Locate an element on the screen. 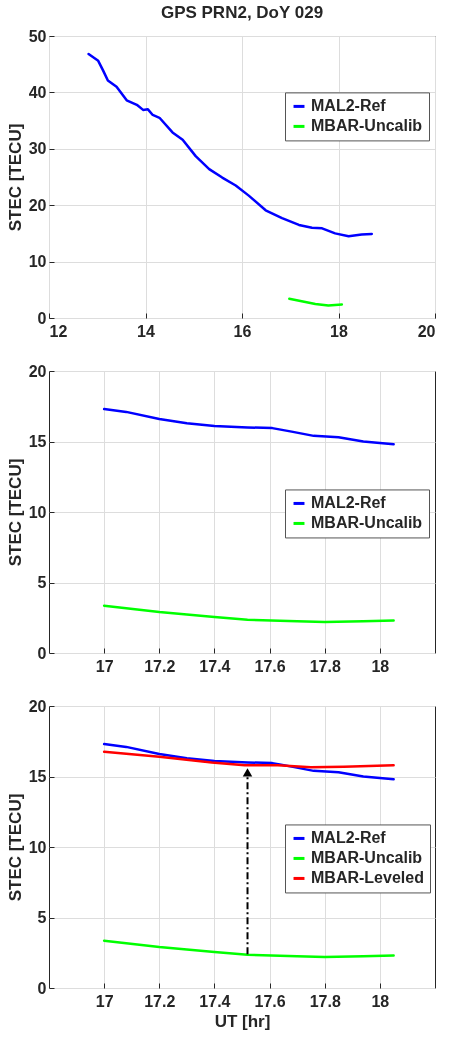 The width and height of the screenshot is (466, 1060). x-tick-label: 16 is located at coordinates (242, 331).